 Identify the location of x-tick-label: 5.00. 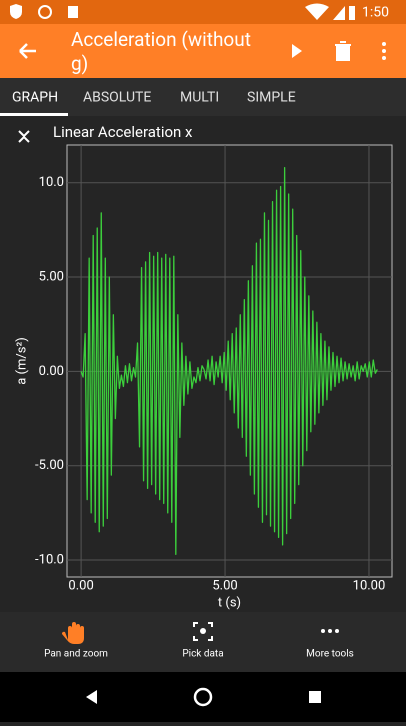
(224, 585).